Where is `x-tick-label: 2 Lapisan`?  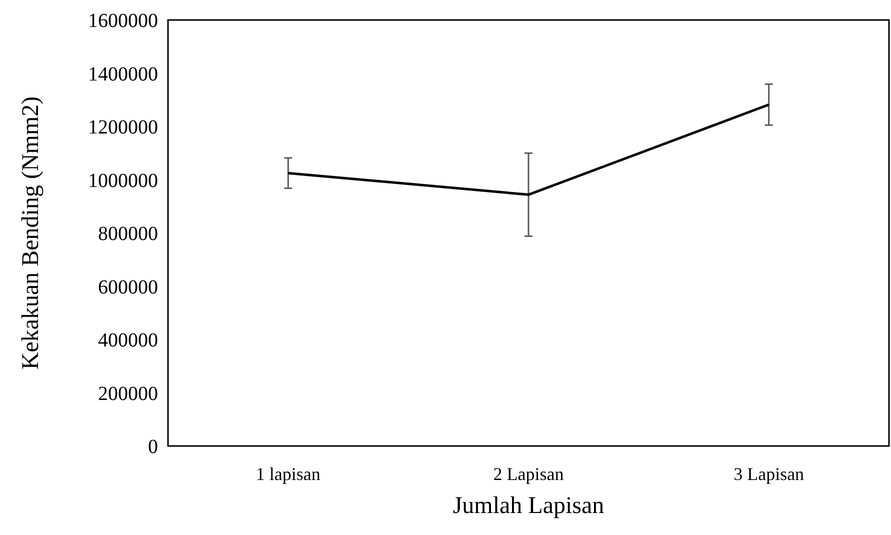
x-tick-label: 2 Lapisan is located at coordinates (528, 474).